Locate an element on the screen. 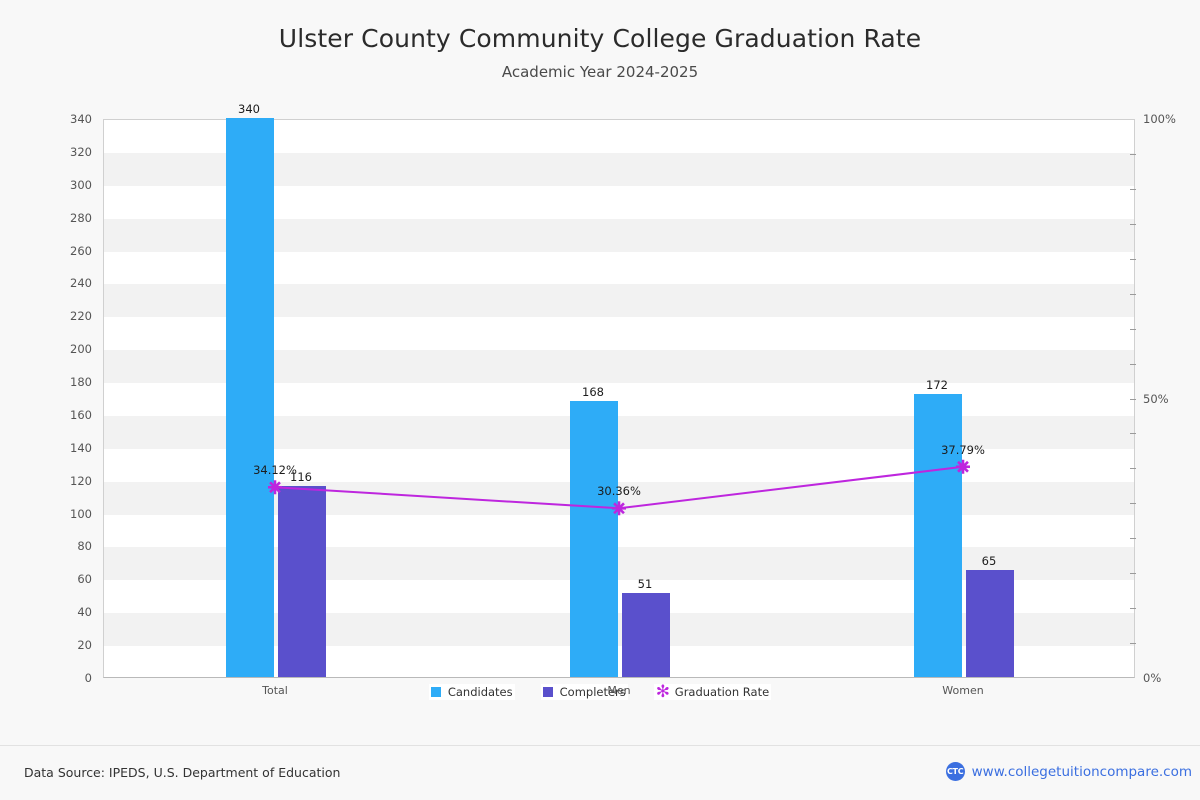 The width and height of the screenshot is (1200, 800). graduation-rate-value-label: 34.12% is located at coordinates (275, 470).